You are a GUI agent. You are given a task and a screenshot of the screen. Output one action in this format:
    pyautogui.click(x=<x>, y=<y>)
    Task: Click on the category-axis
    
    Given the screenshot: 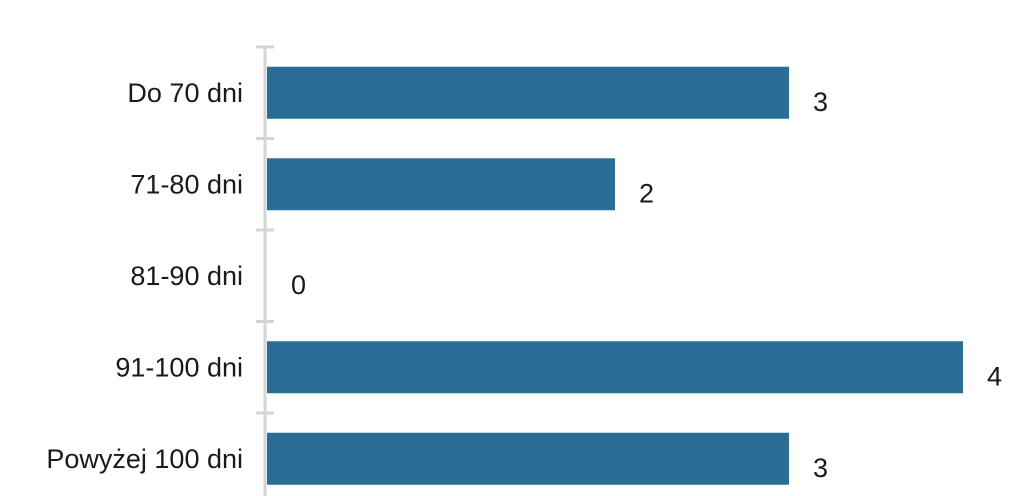 What is the action you would take?
    pyautogui.click(x=265, y=270)
    